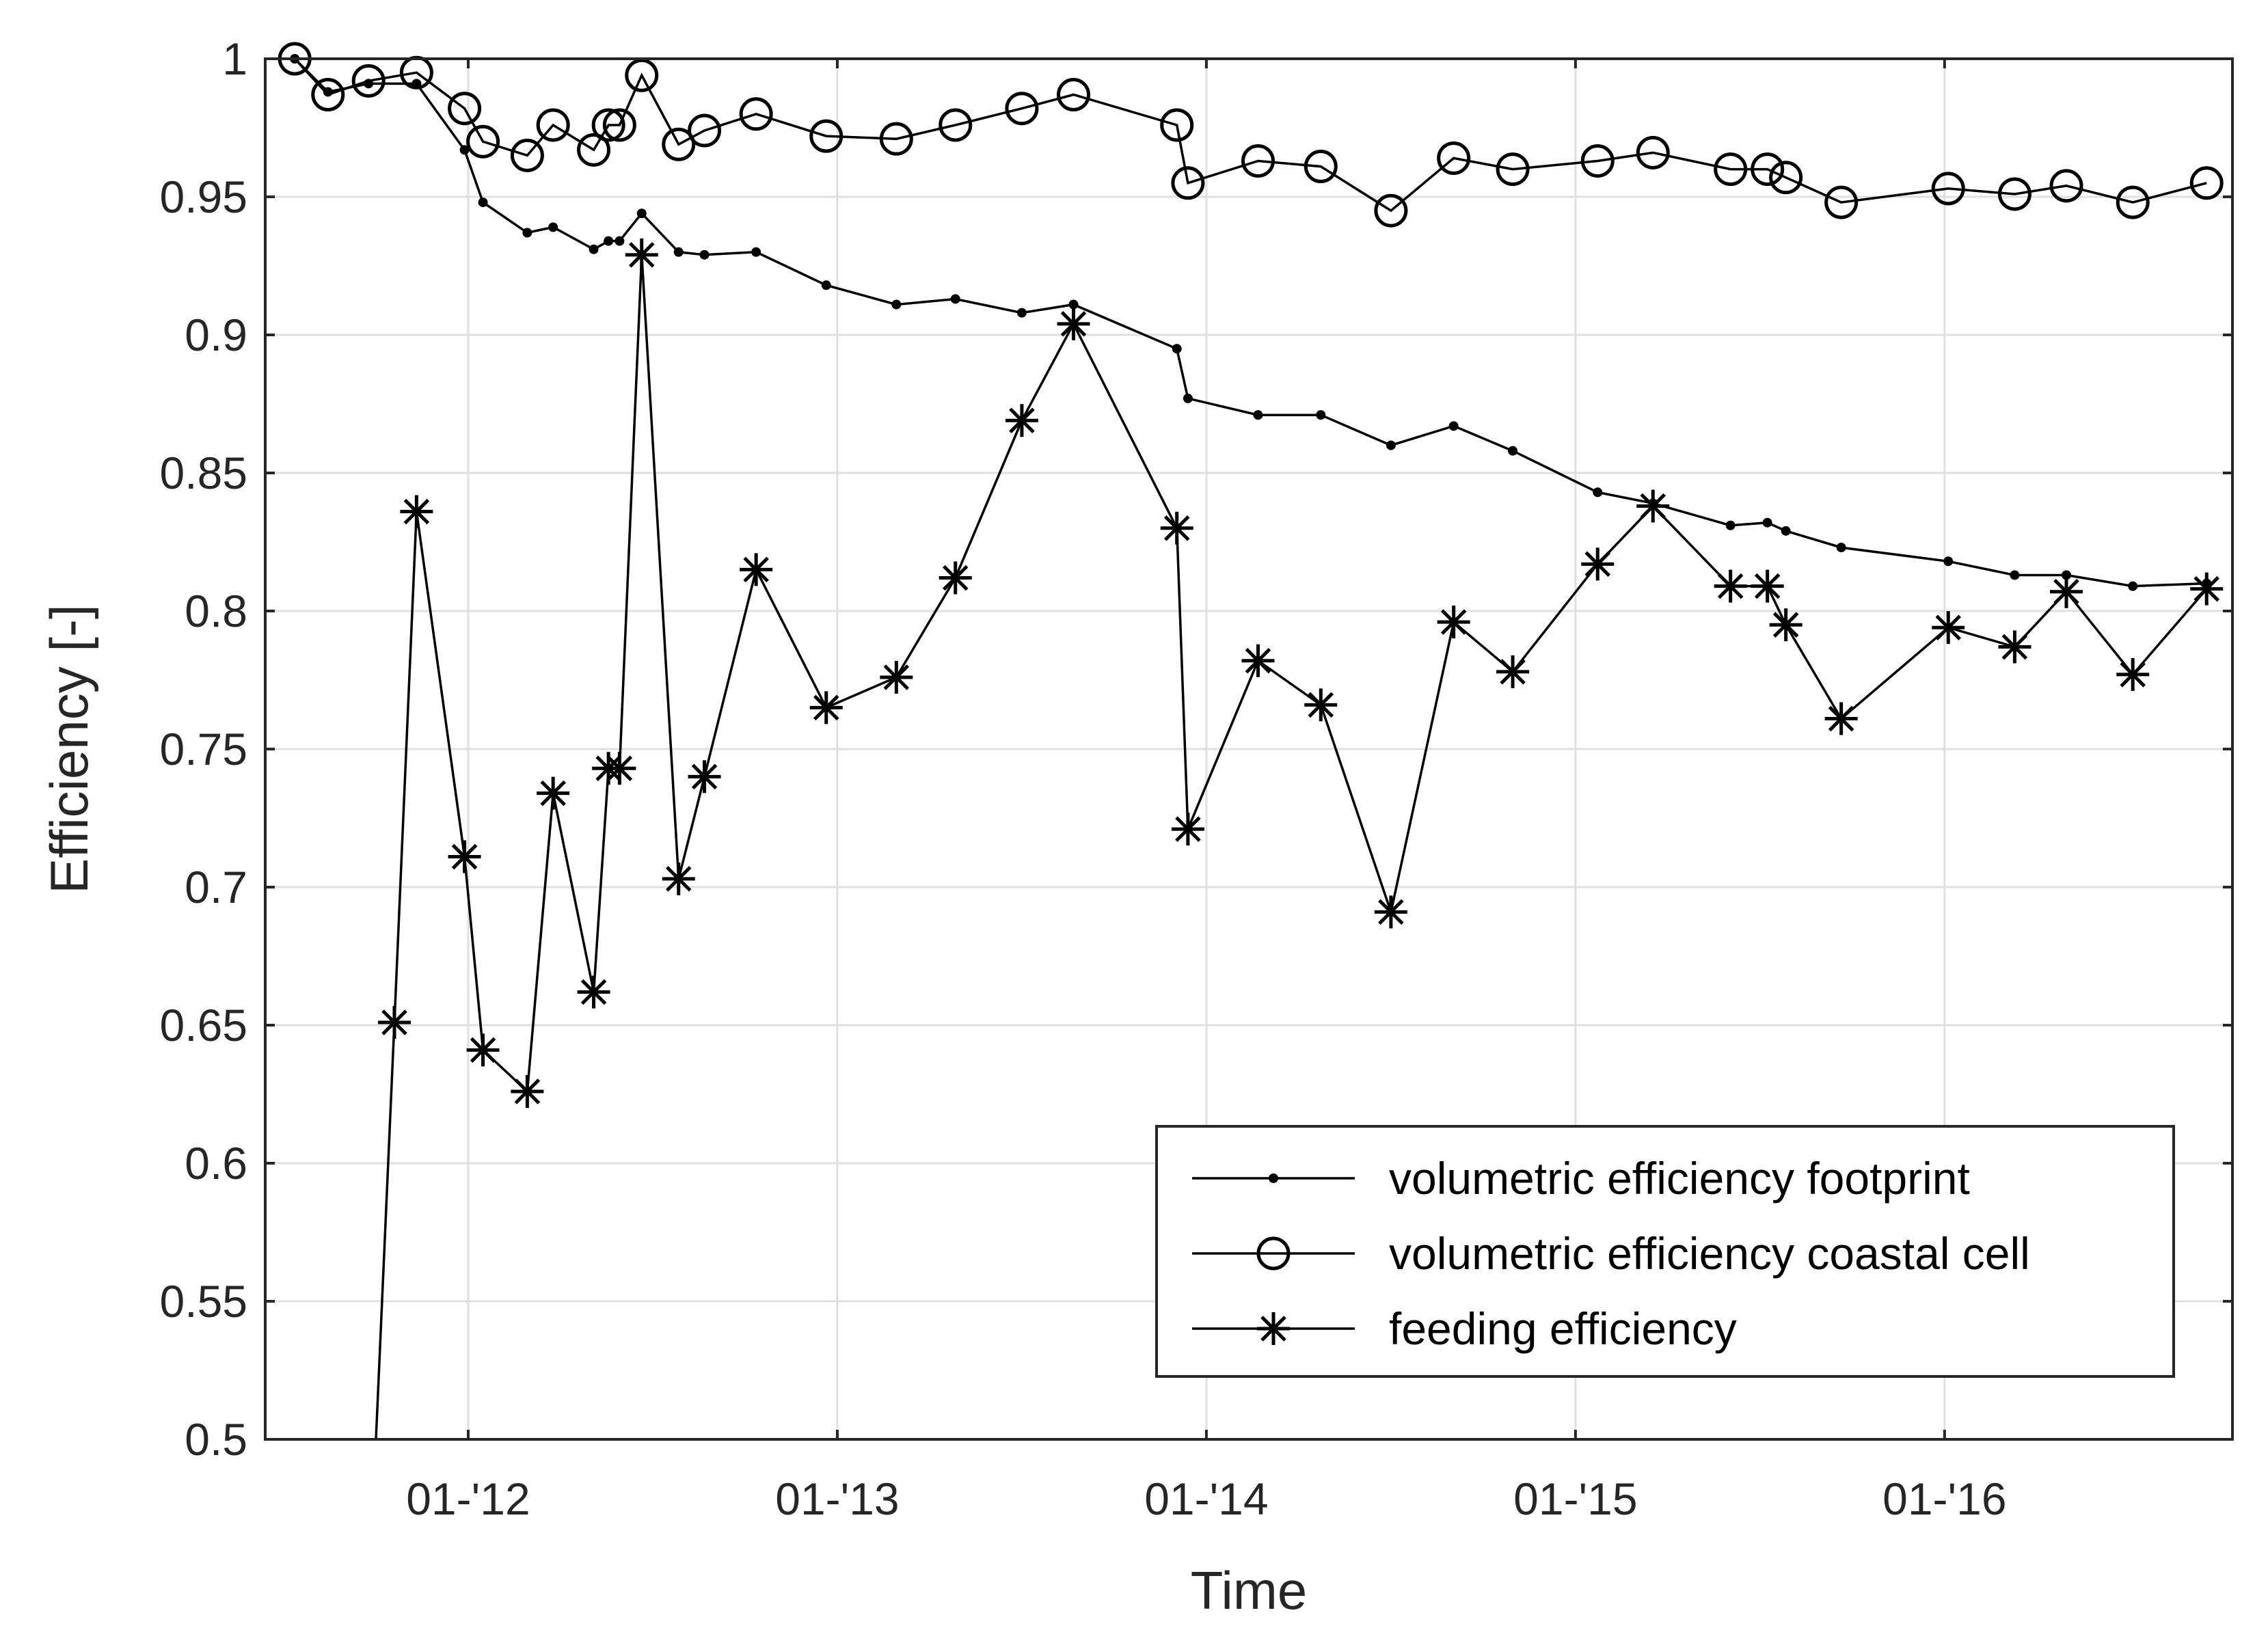  Describe the element at coordinates (216, 335) in the screenshot. I see `y-tick-label: 0.9` at that location.